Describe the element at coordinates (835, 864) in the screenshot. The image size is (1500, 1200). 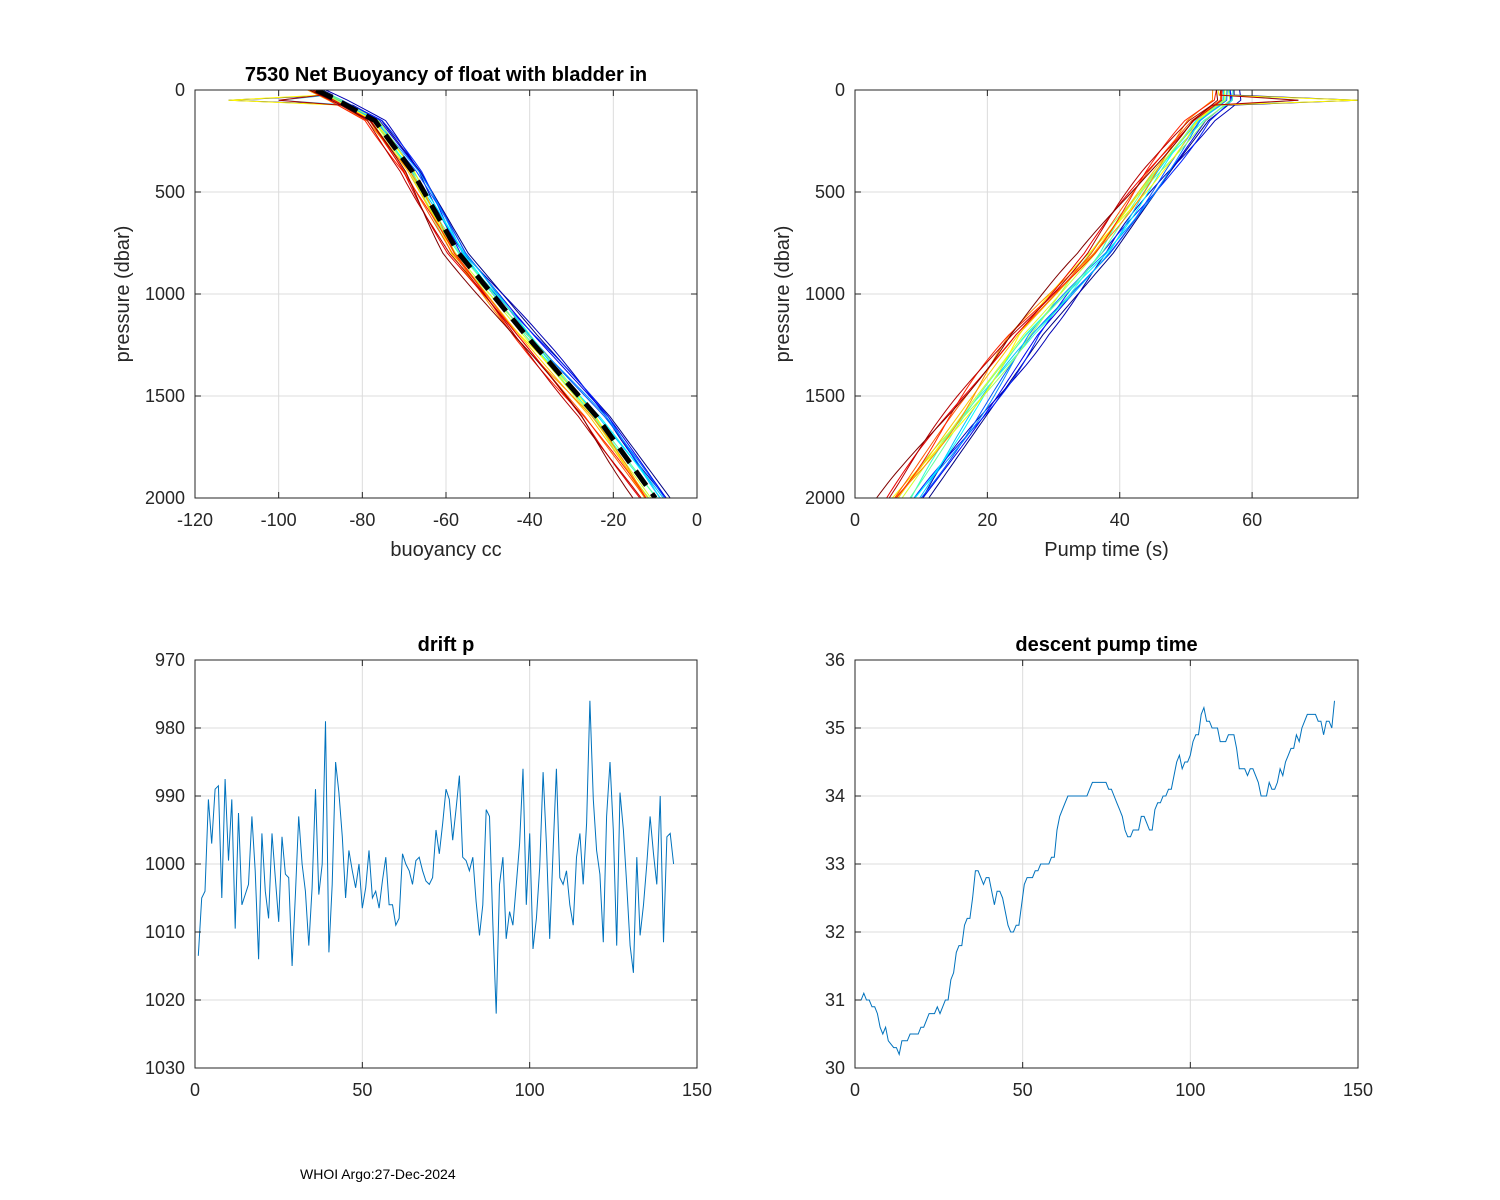
I see `y-tick-label: 33` at that location.